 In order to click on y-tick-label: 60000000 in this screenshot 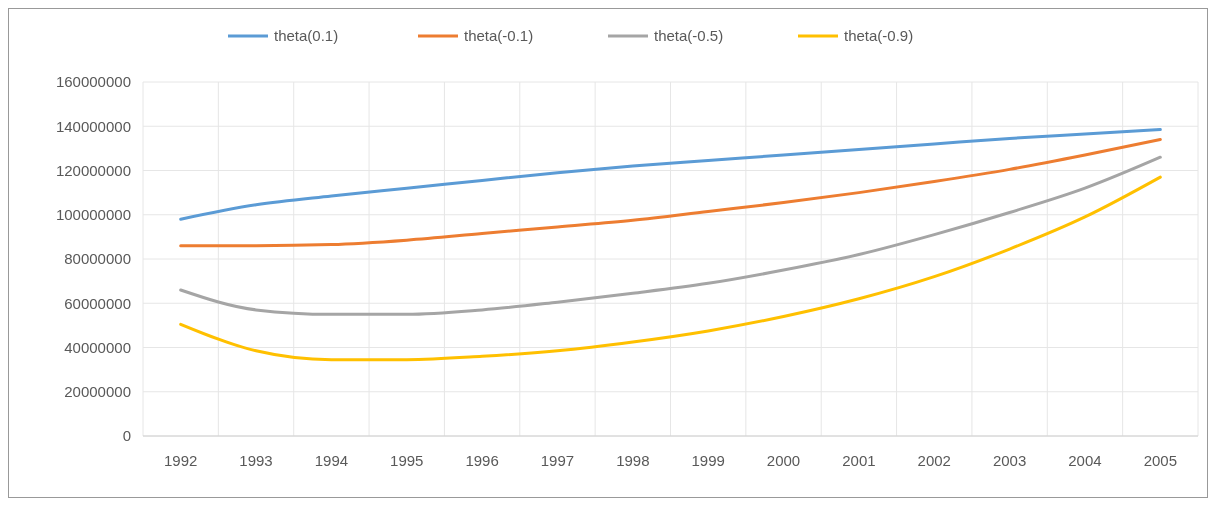, I will do `click(97, 303)`.